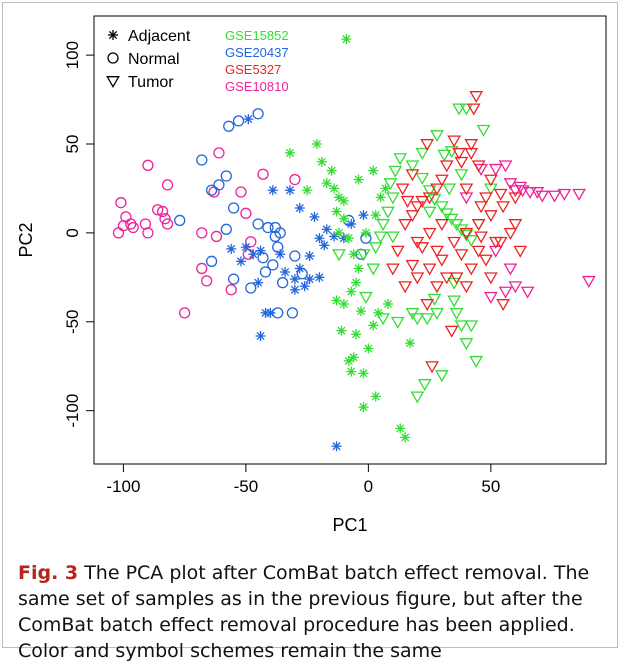 The height and width of the screenshot is (664, 622). What do you see at coordinates (72, 144) in the screenshot?
I see `y-tick-label: 50` at bounding box center [72, 144].